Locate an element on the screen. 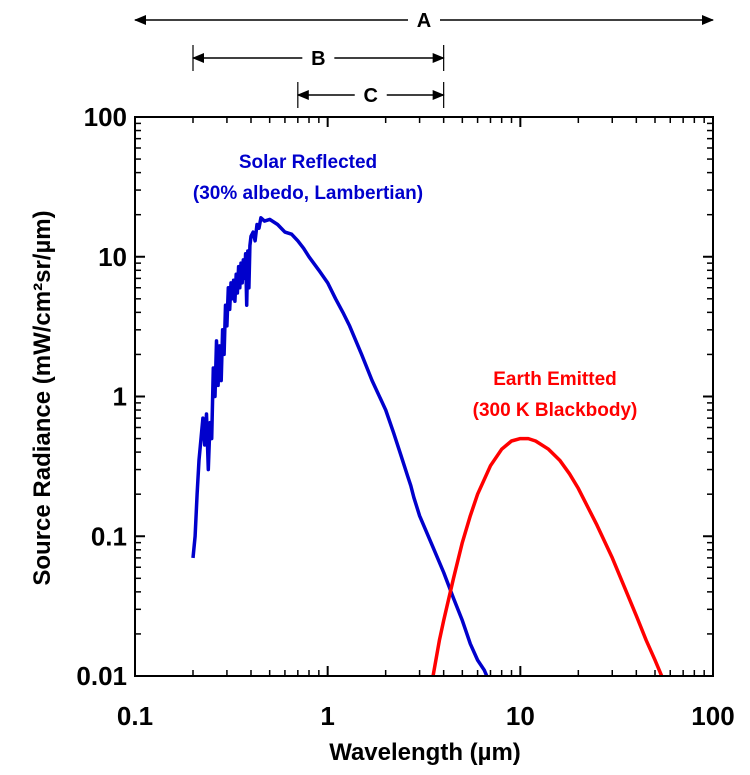 Image resolution: width=750 pixels, height=775 pixels. x-tick-label: 10 is located at coordinates (520, 716).